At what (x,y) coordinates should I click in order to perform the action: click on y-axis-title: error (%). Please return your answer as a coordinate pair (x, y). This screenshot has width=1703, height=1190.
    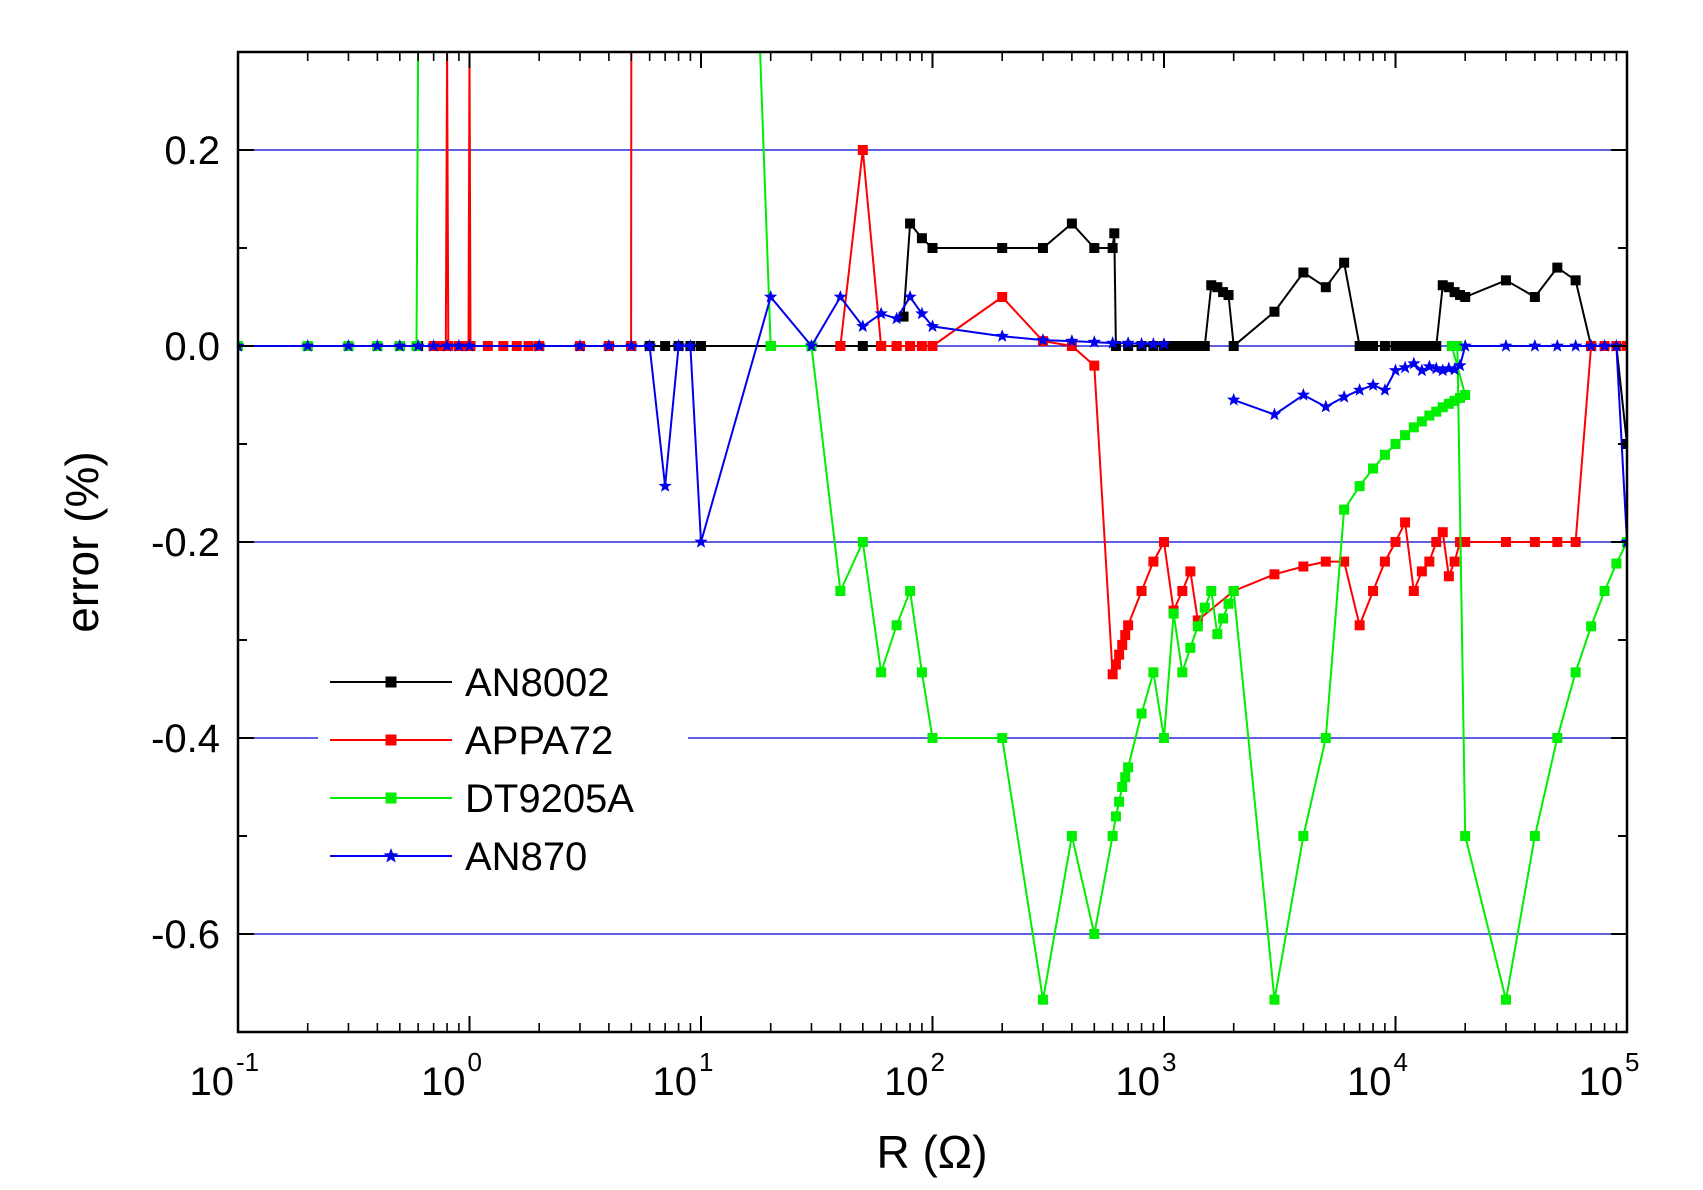
    Looking at the image, I should click on (82, 541).